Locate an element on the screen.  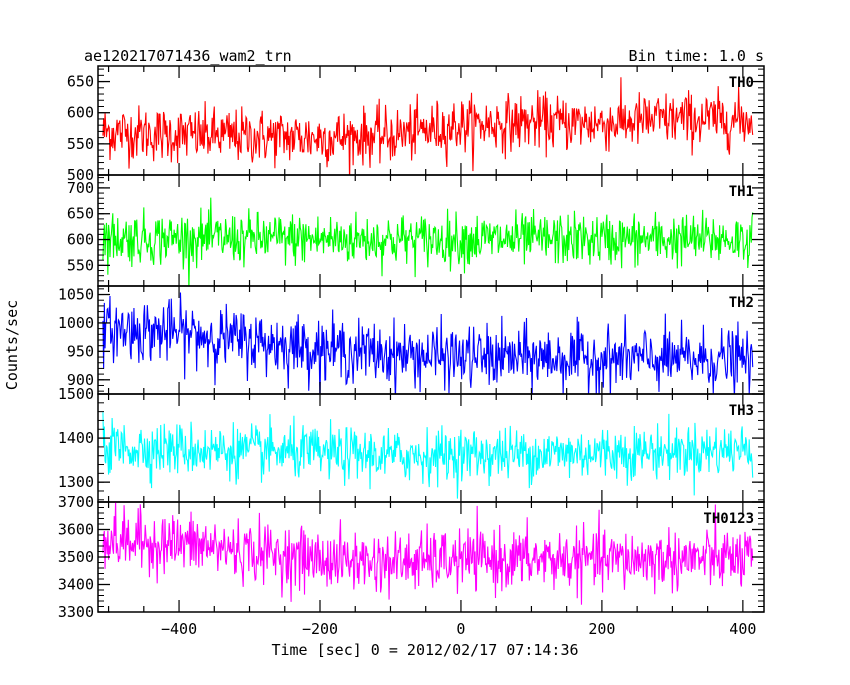
bin-time-label: Bin time: 1.0 s is located at coordinates (696, 56).